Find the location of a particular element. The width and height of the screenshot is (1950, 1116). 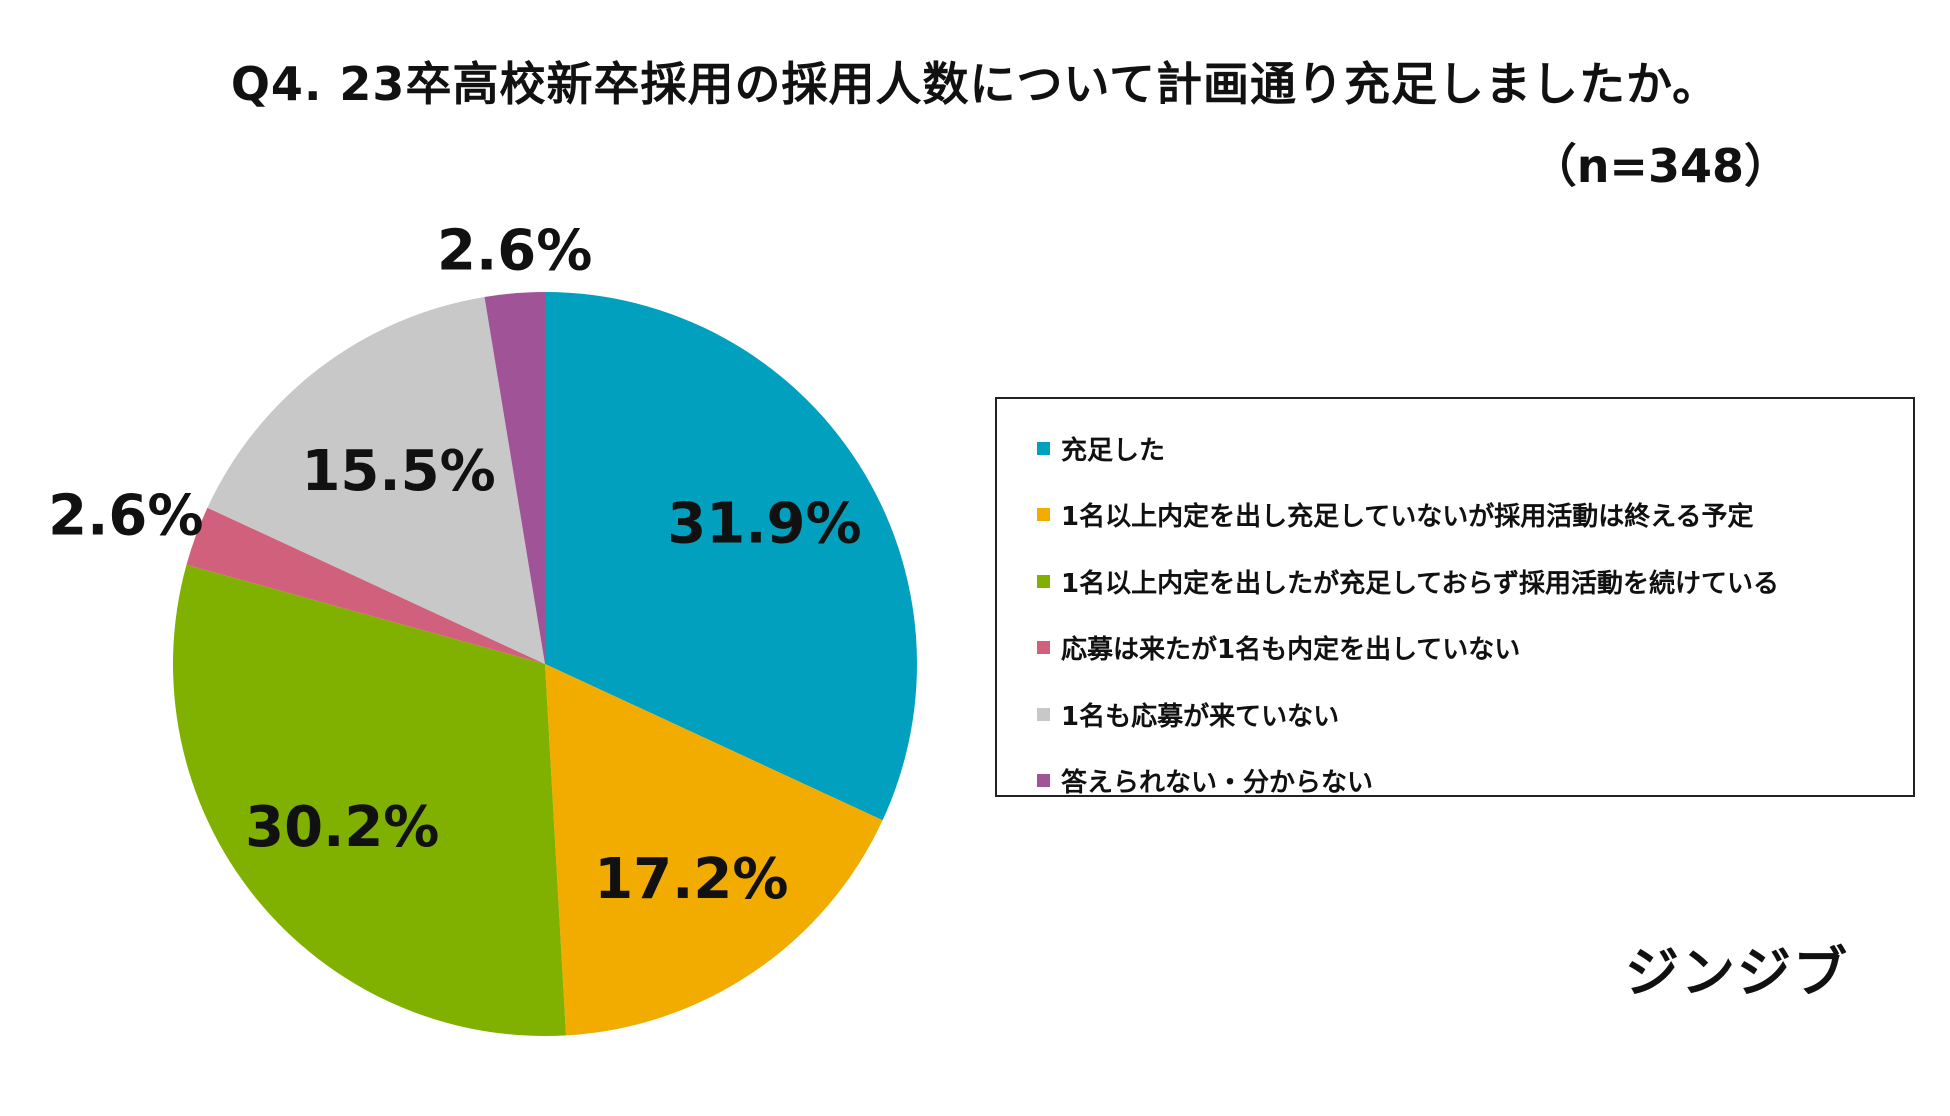

slice-label: 15.5% is located at coordinates (398, 471).